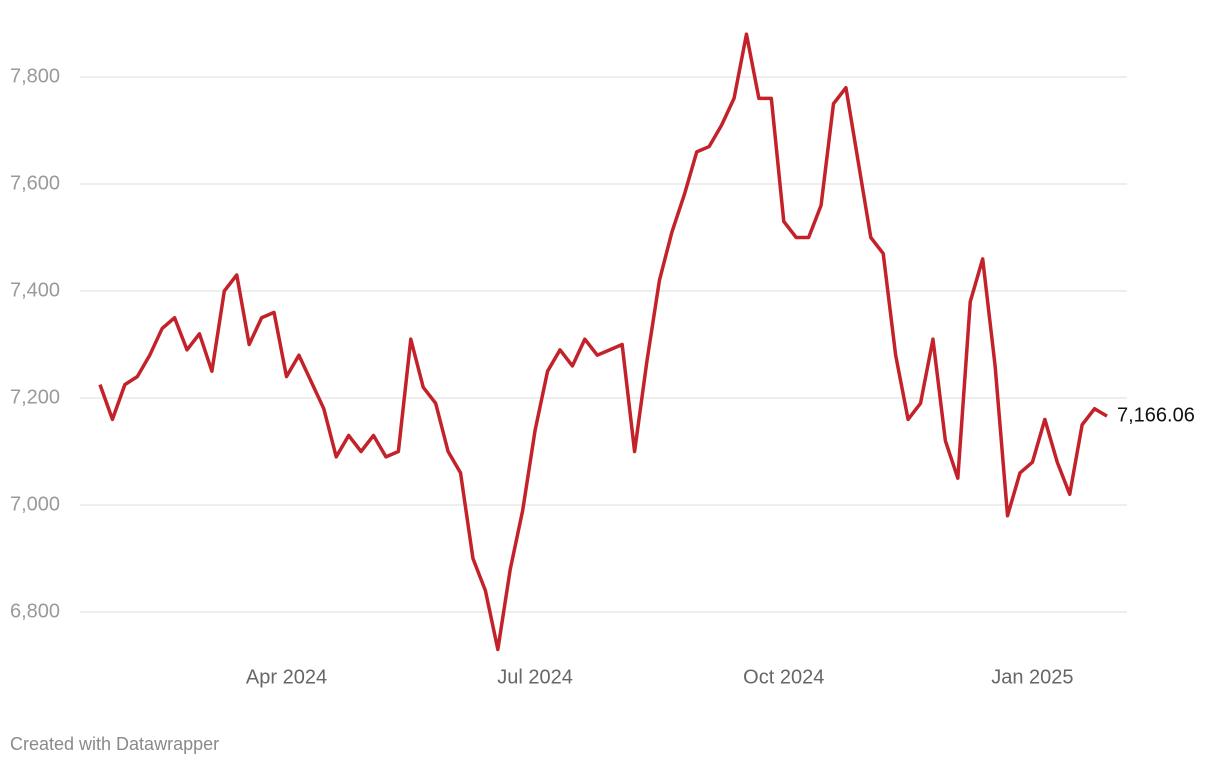 The width and height of the screenshot is (1220, 768). Describe the element at coordinates (1156, 415) in the screenshot. I see `value-label: 7,166.06` at that location.